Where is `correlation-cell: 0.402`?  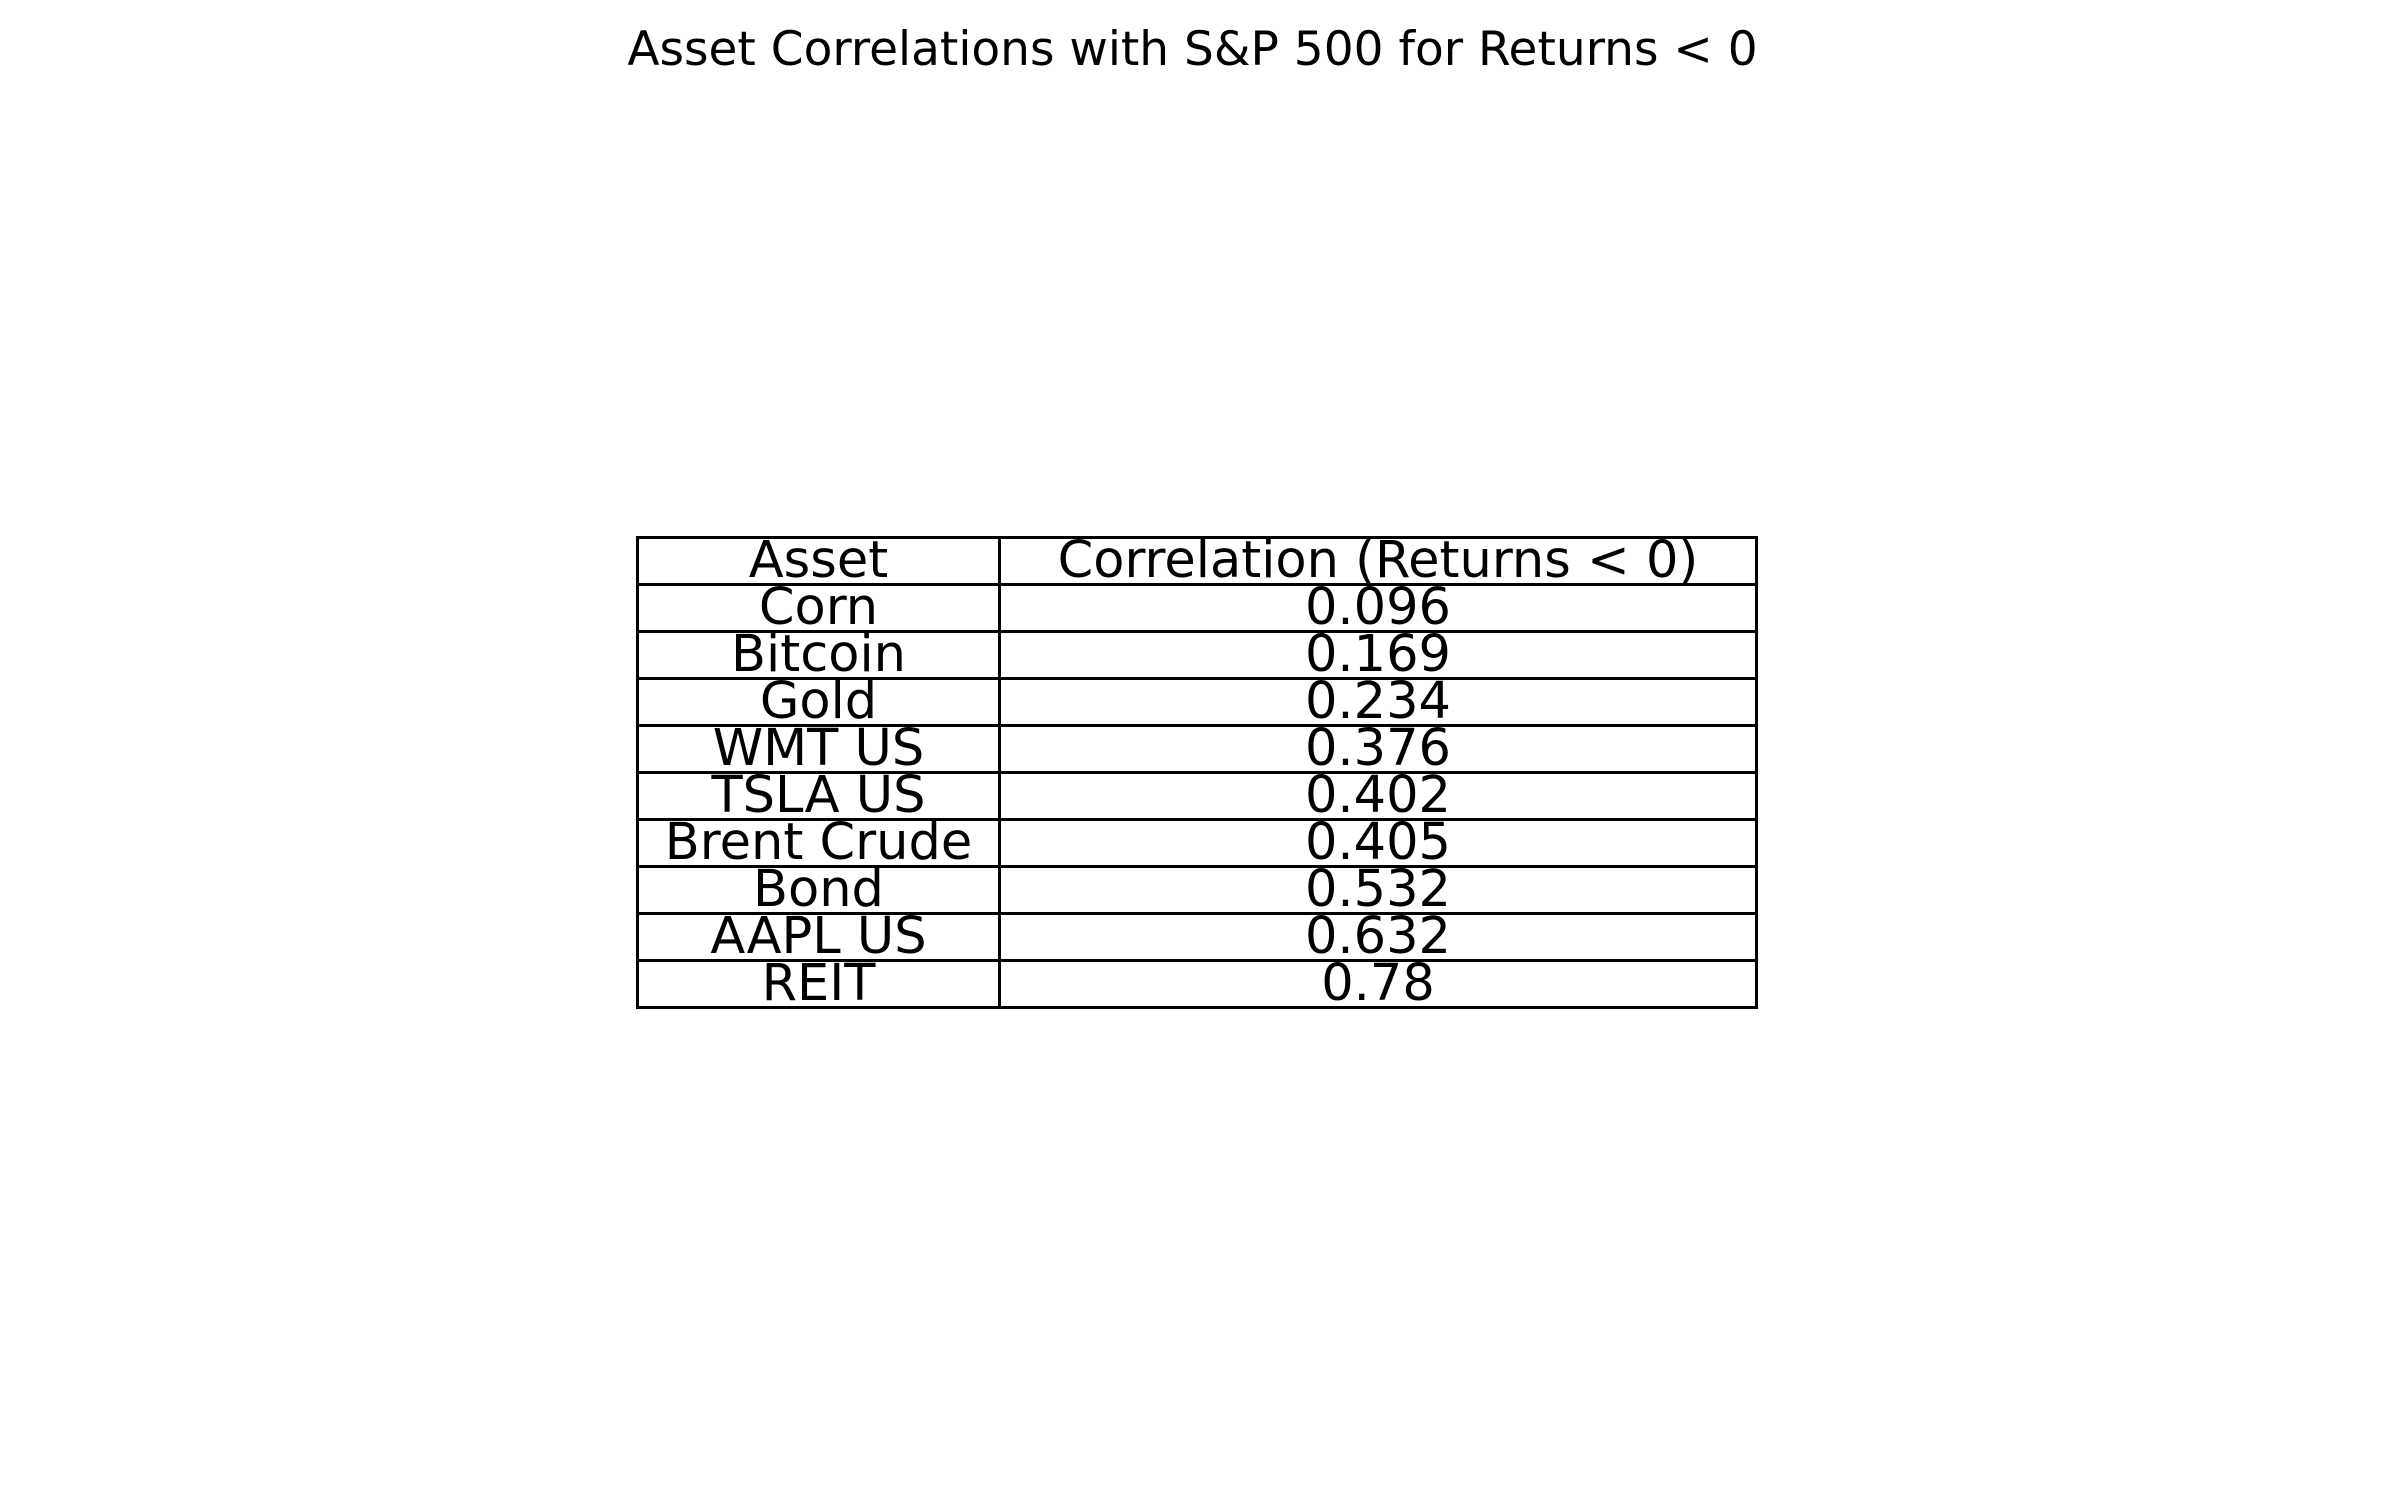
correlation-cell: 0.402 is located at coordinates (1378, 796).